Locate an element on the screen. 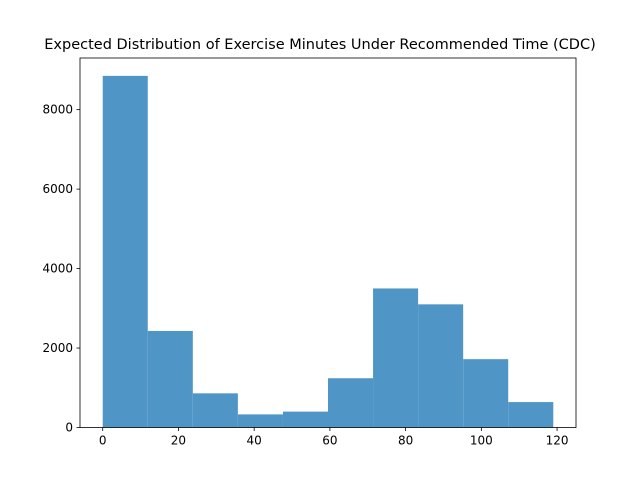 The width and height of the screenshot is (640, 480). x-tick-label: 20 is located at coordinates (178, 441).